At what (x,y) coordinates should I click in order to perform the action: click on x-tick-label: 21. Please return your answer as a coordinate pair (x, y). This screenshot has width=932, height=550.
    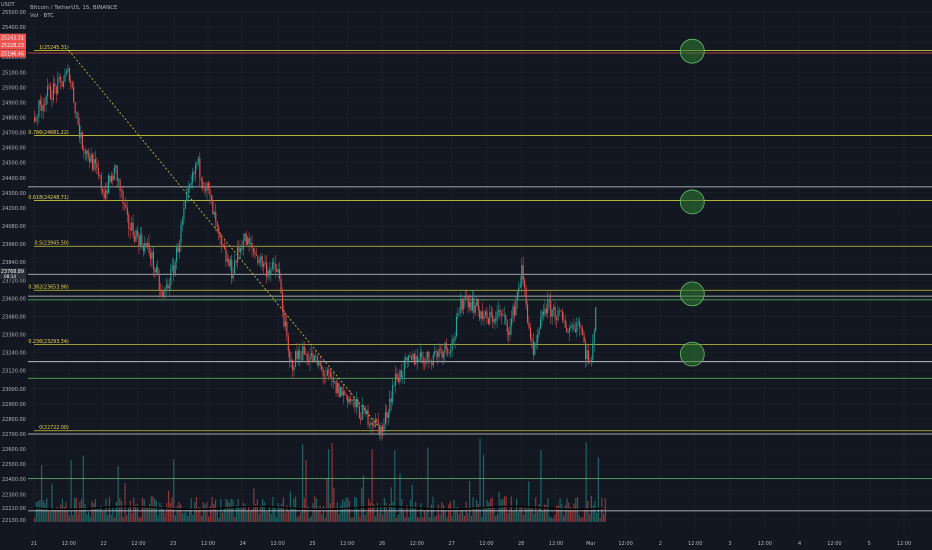
    Looking at the image, I should click on (34, 544).